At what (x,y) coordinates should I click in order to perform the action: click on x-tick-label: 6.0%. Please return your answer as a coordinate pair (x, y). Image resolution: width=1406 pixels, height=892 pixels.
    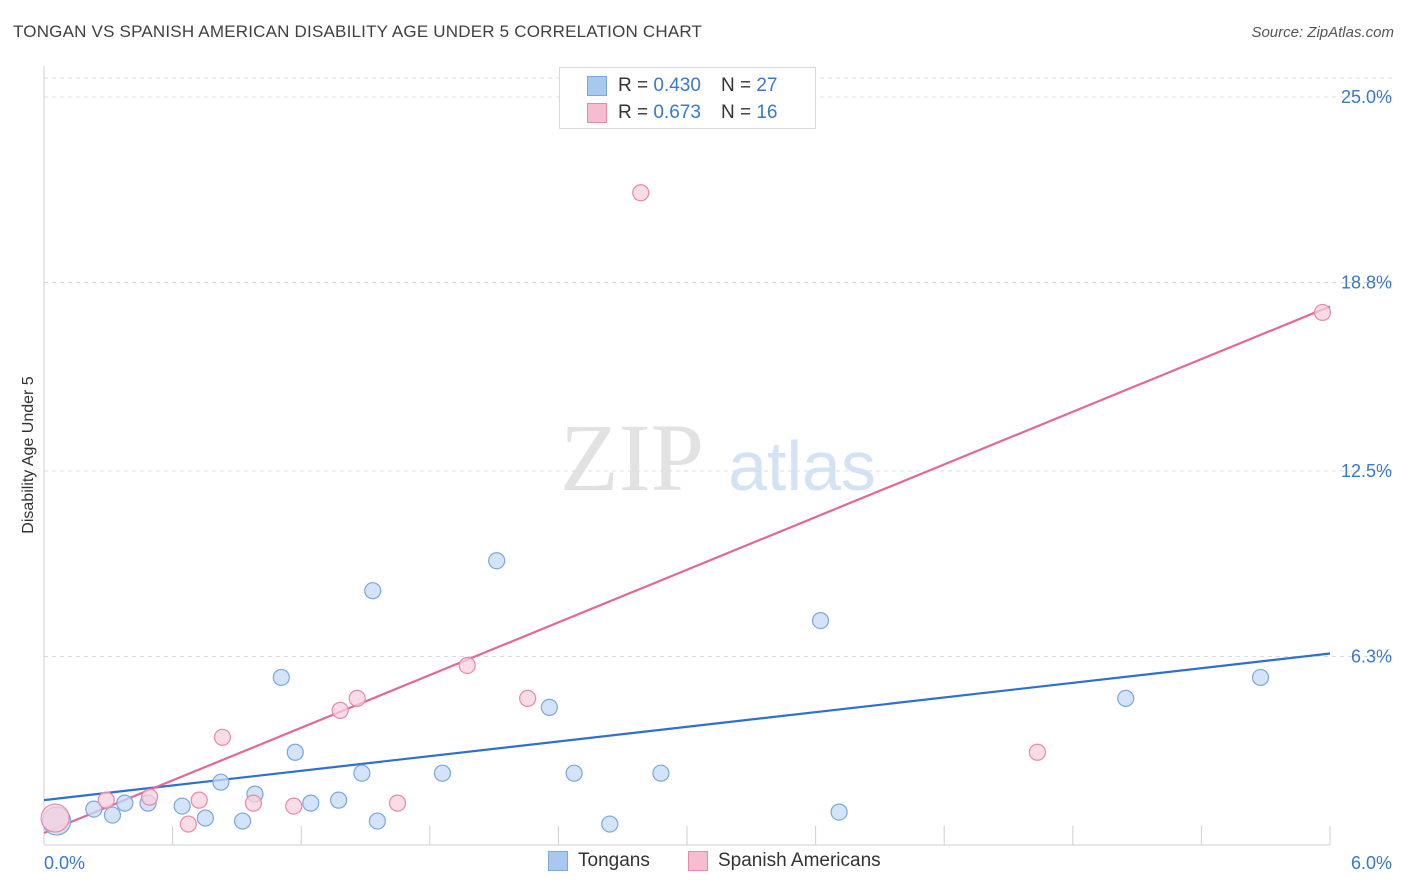
    Looking at the image, I should click on (1371, 863).